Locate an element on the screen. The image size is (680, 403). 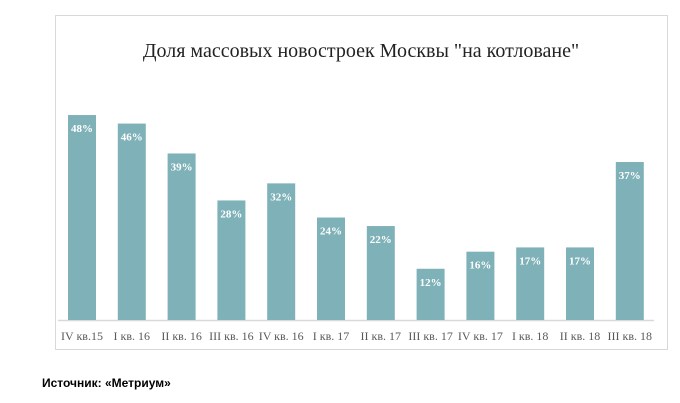
x-tick-label: I кв. 16 is located at coordinates (132, 336).